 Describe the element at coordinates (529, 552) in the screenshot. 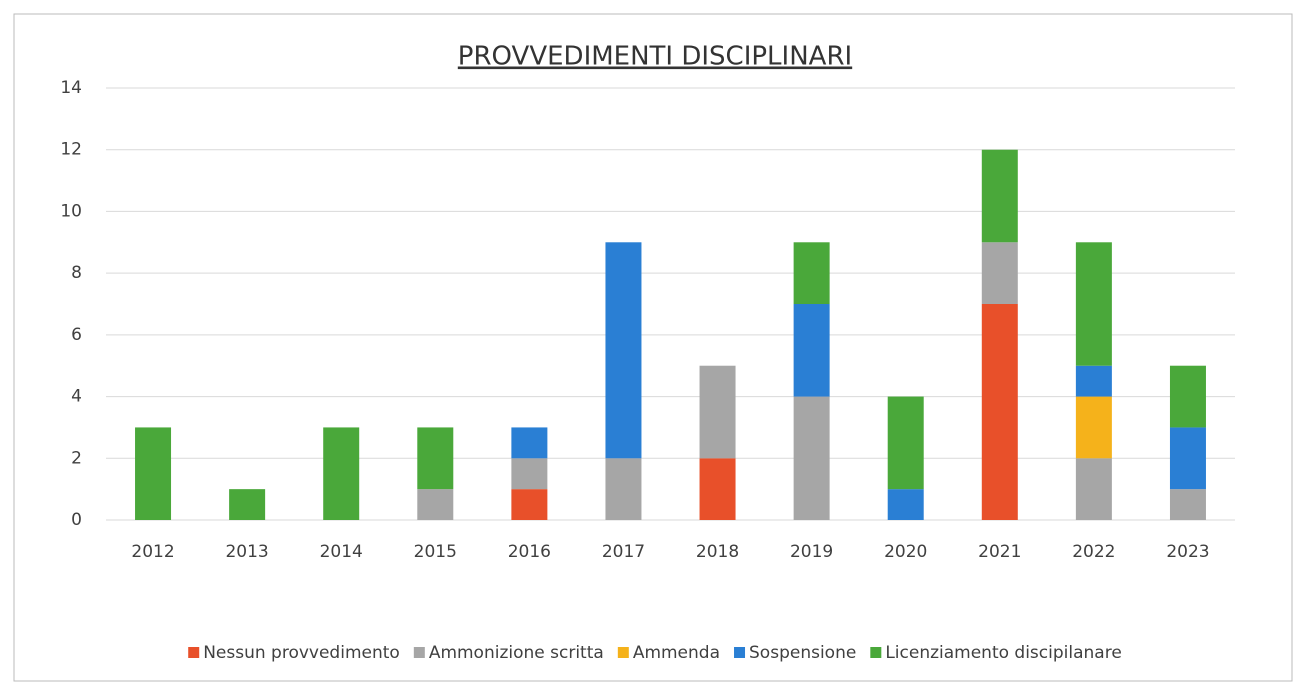

I see `x-tick-label: 2016` at that location.